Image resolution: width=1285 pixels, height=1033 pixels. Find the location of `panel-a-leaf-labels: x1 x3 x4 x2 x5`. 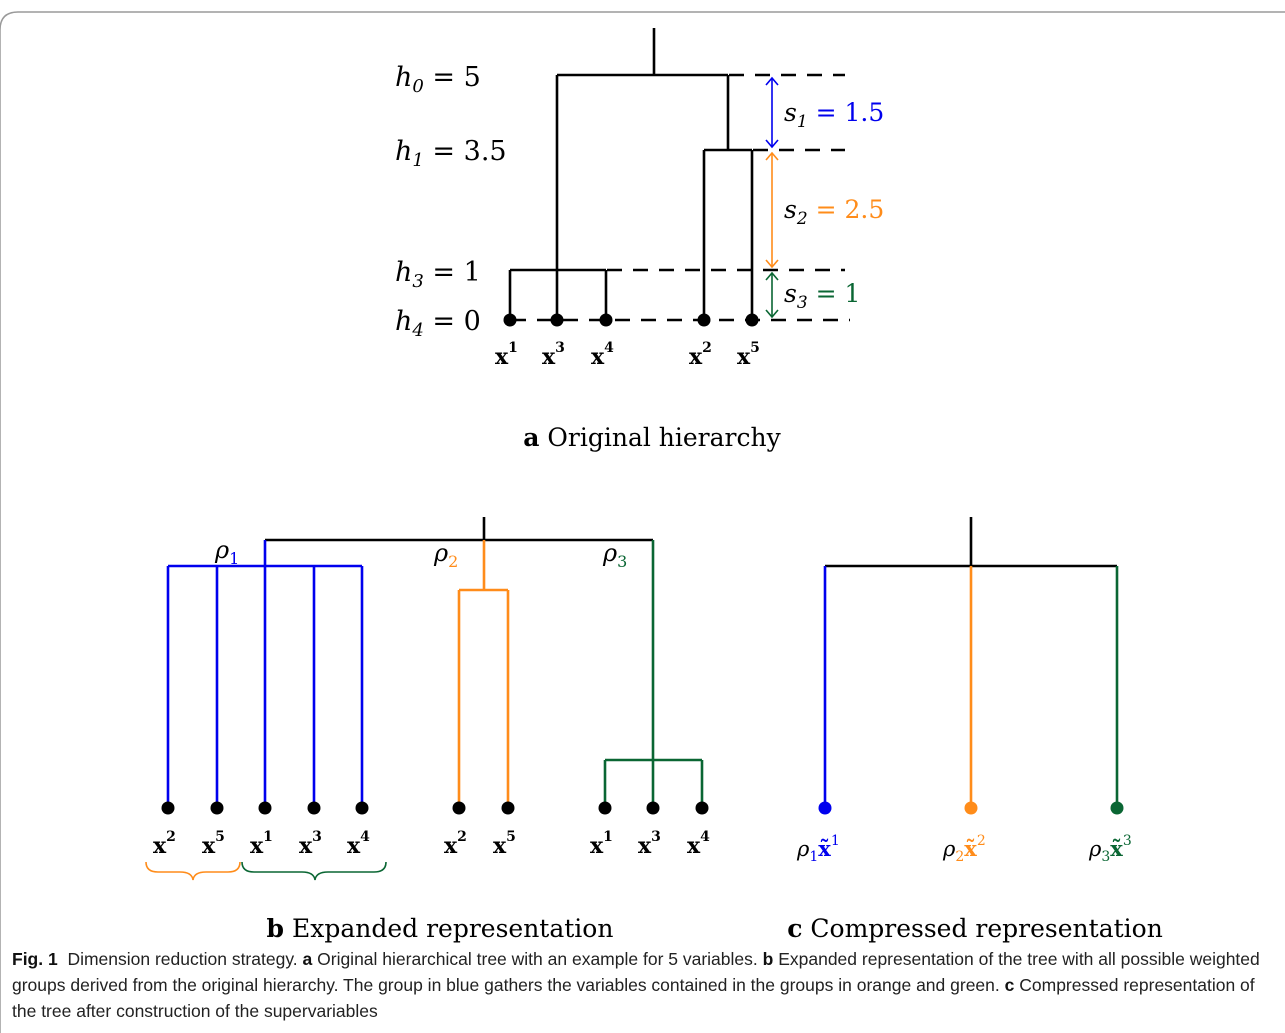

panel-a-leaf-labels: x1 x3 x4 x2 x5 is located at coordinates (627, 355).